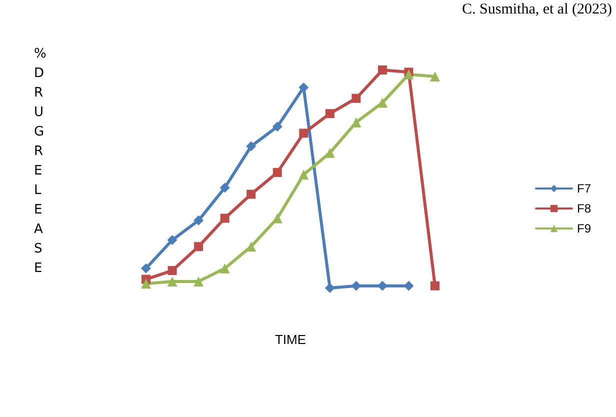 Image resolution: width=616 pixels, height=417 pixels. Describe the element at coordinates (537, 10) in the screenshot. I see `text: C. Susmitha, et al (2023)` at that location.